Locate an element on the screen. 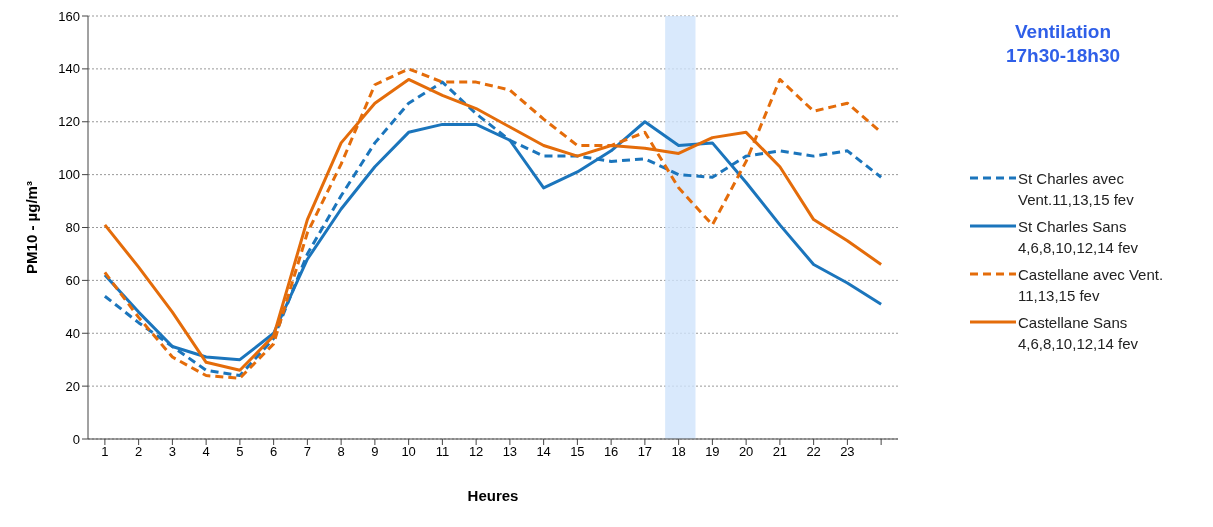  x-tick-label: 12 is located at coordinates (476, 452).